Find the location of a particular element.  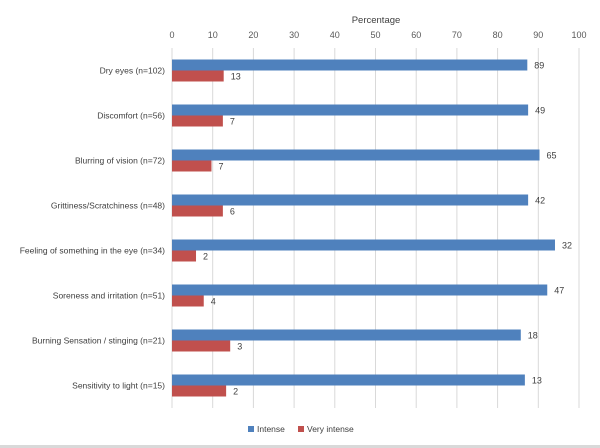

intense-data-label: 32 is located at coordinates (567, 246).